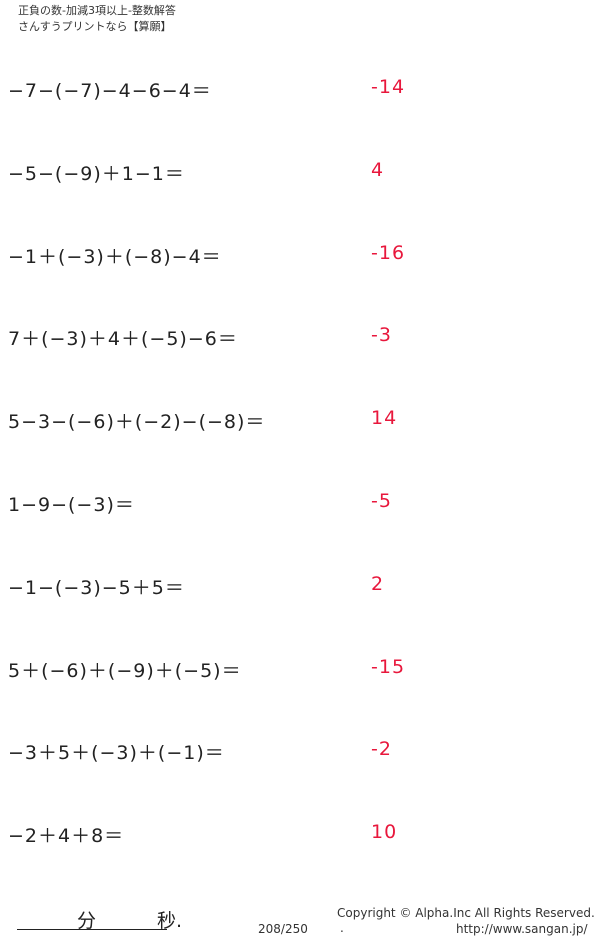 The height and width of the screenshot is (941, 600). What do you see at coordinates (66, 836) in the screenshot?
I see `problem-expression: −2＋4＋8＝` at bounding box center [66, 836].